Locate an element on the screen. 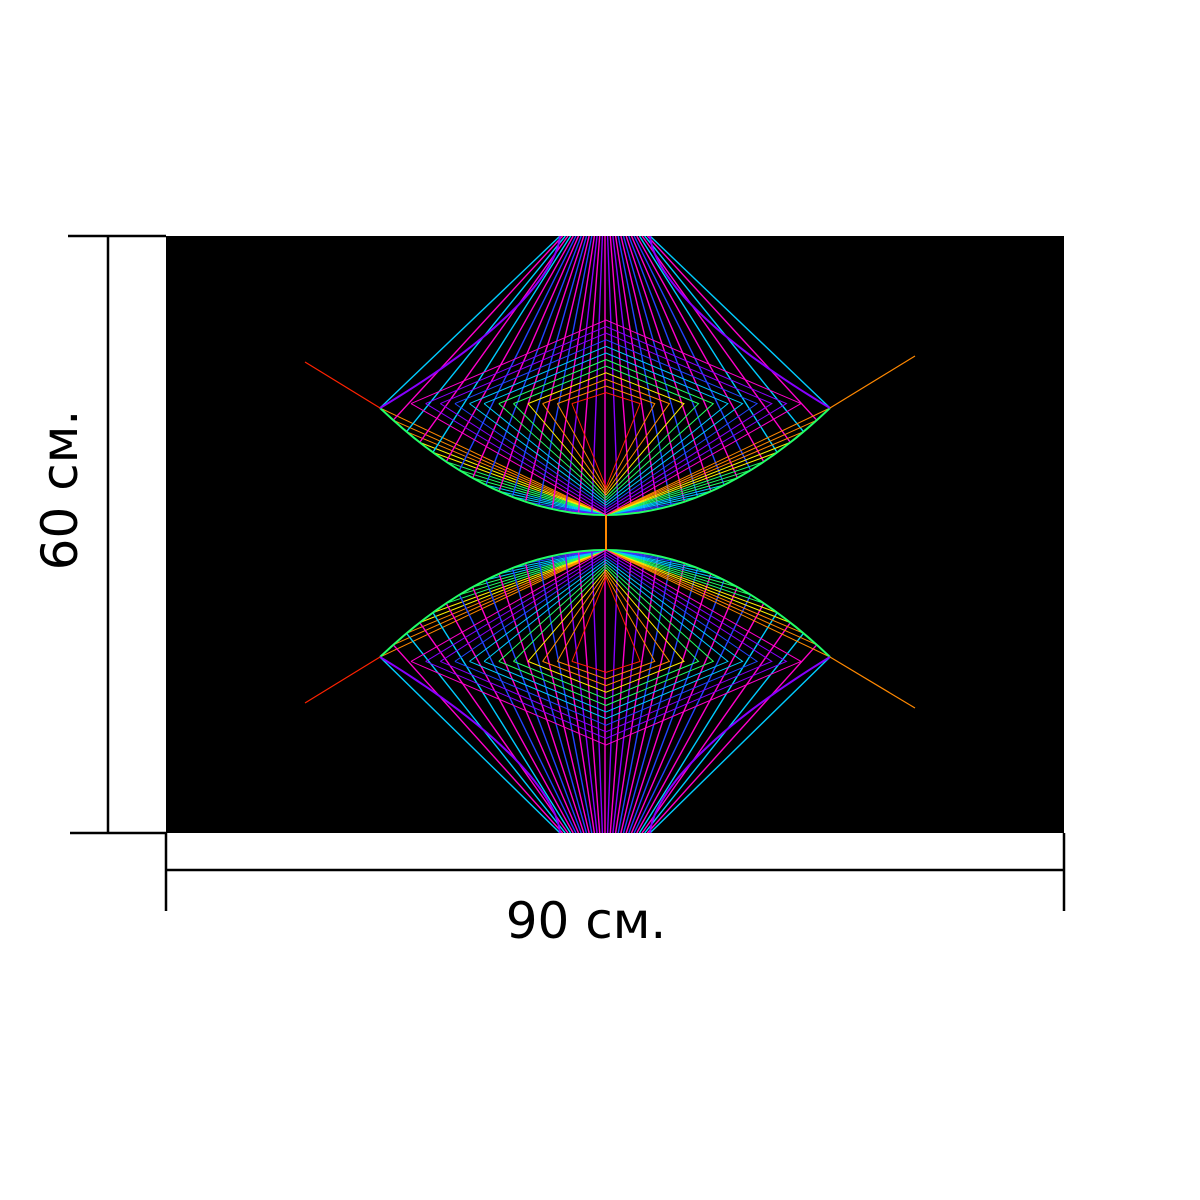 This screenshot has width=1200, height=1200. lobe-right-edge is located at coordinates (740, 744).